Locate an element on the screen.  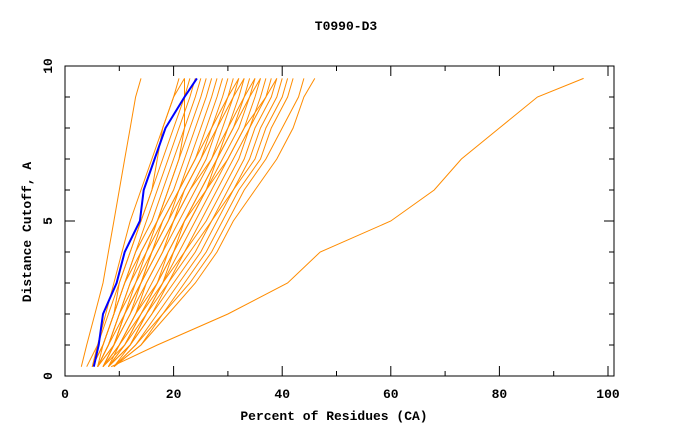
highlight-series-line is located at coordinates (145, 222).